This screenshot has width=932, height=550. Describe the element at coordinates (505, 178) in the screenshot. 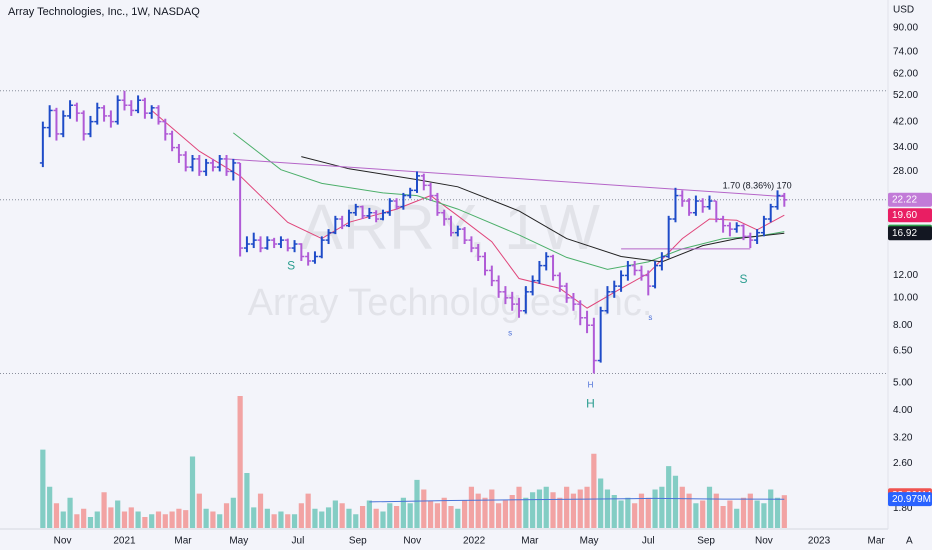

I see `trendline` at that location.